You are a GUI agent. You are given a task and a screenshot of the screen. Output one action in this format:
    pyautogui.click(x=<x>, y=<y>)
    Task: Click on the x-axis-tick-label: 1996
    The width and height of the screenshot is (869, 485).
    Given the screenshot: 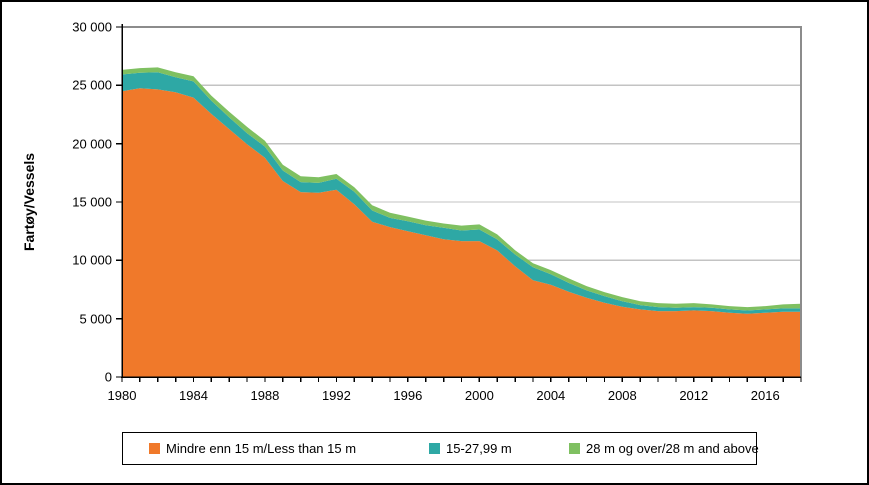 What is the action you would take?
    pyautogui.click(x=408, y=395)
    